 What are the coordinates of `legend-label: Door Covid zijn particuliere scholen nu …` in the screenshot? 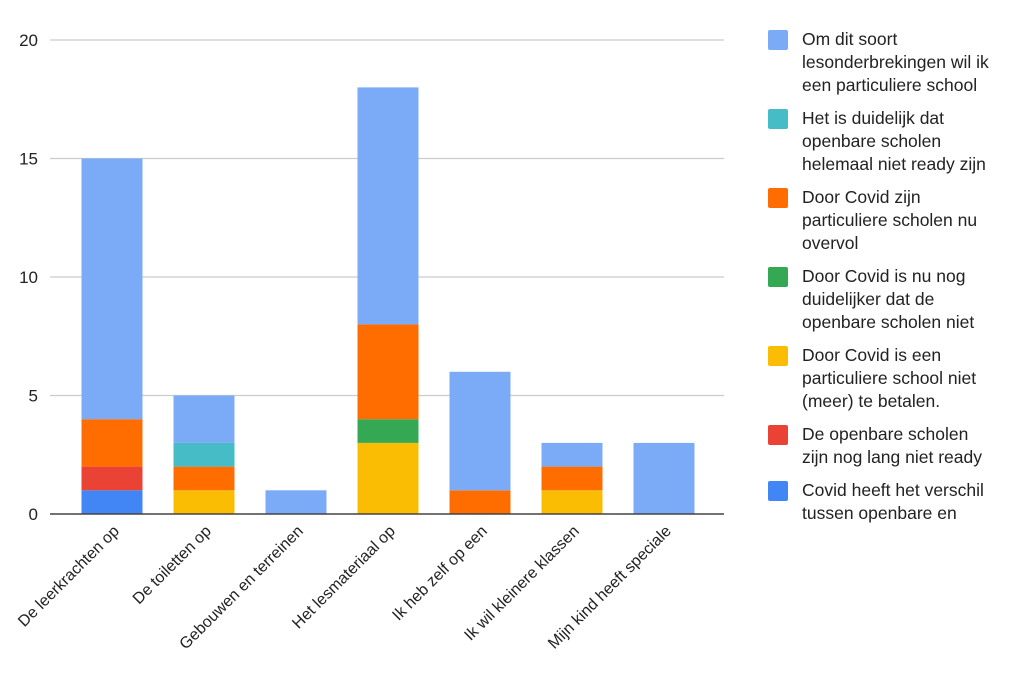 It's located at (890, 220).